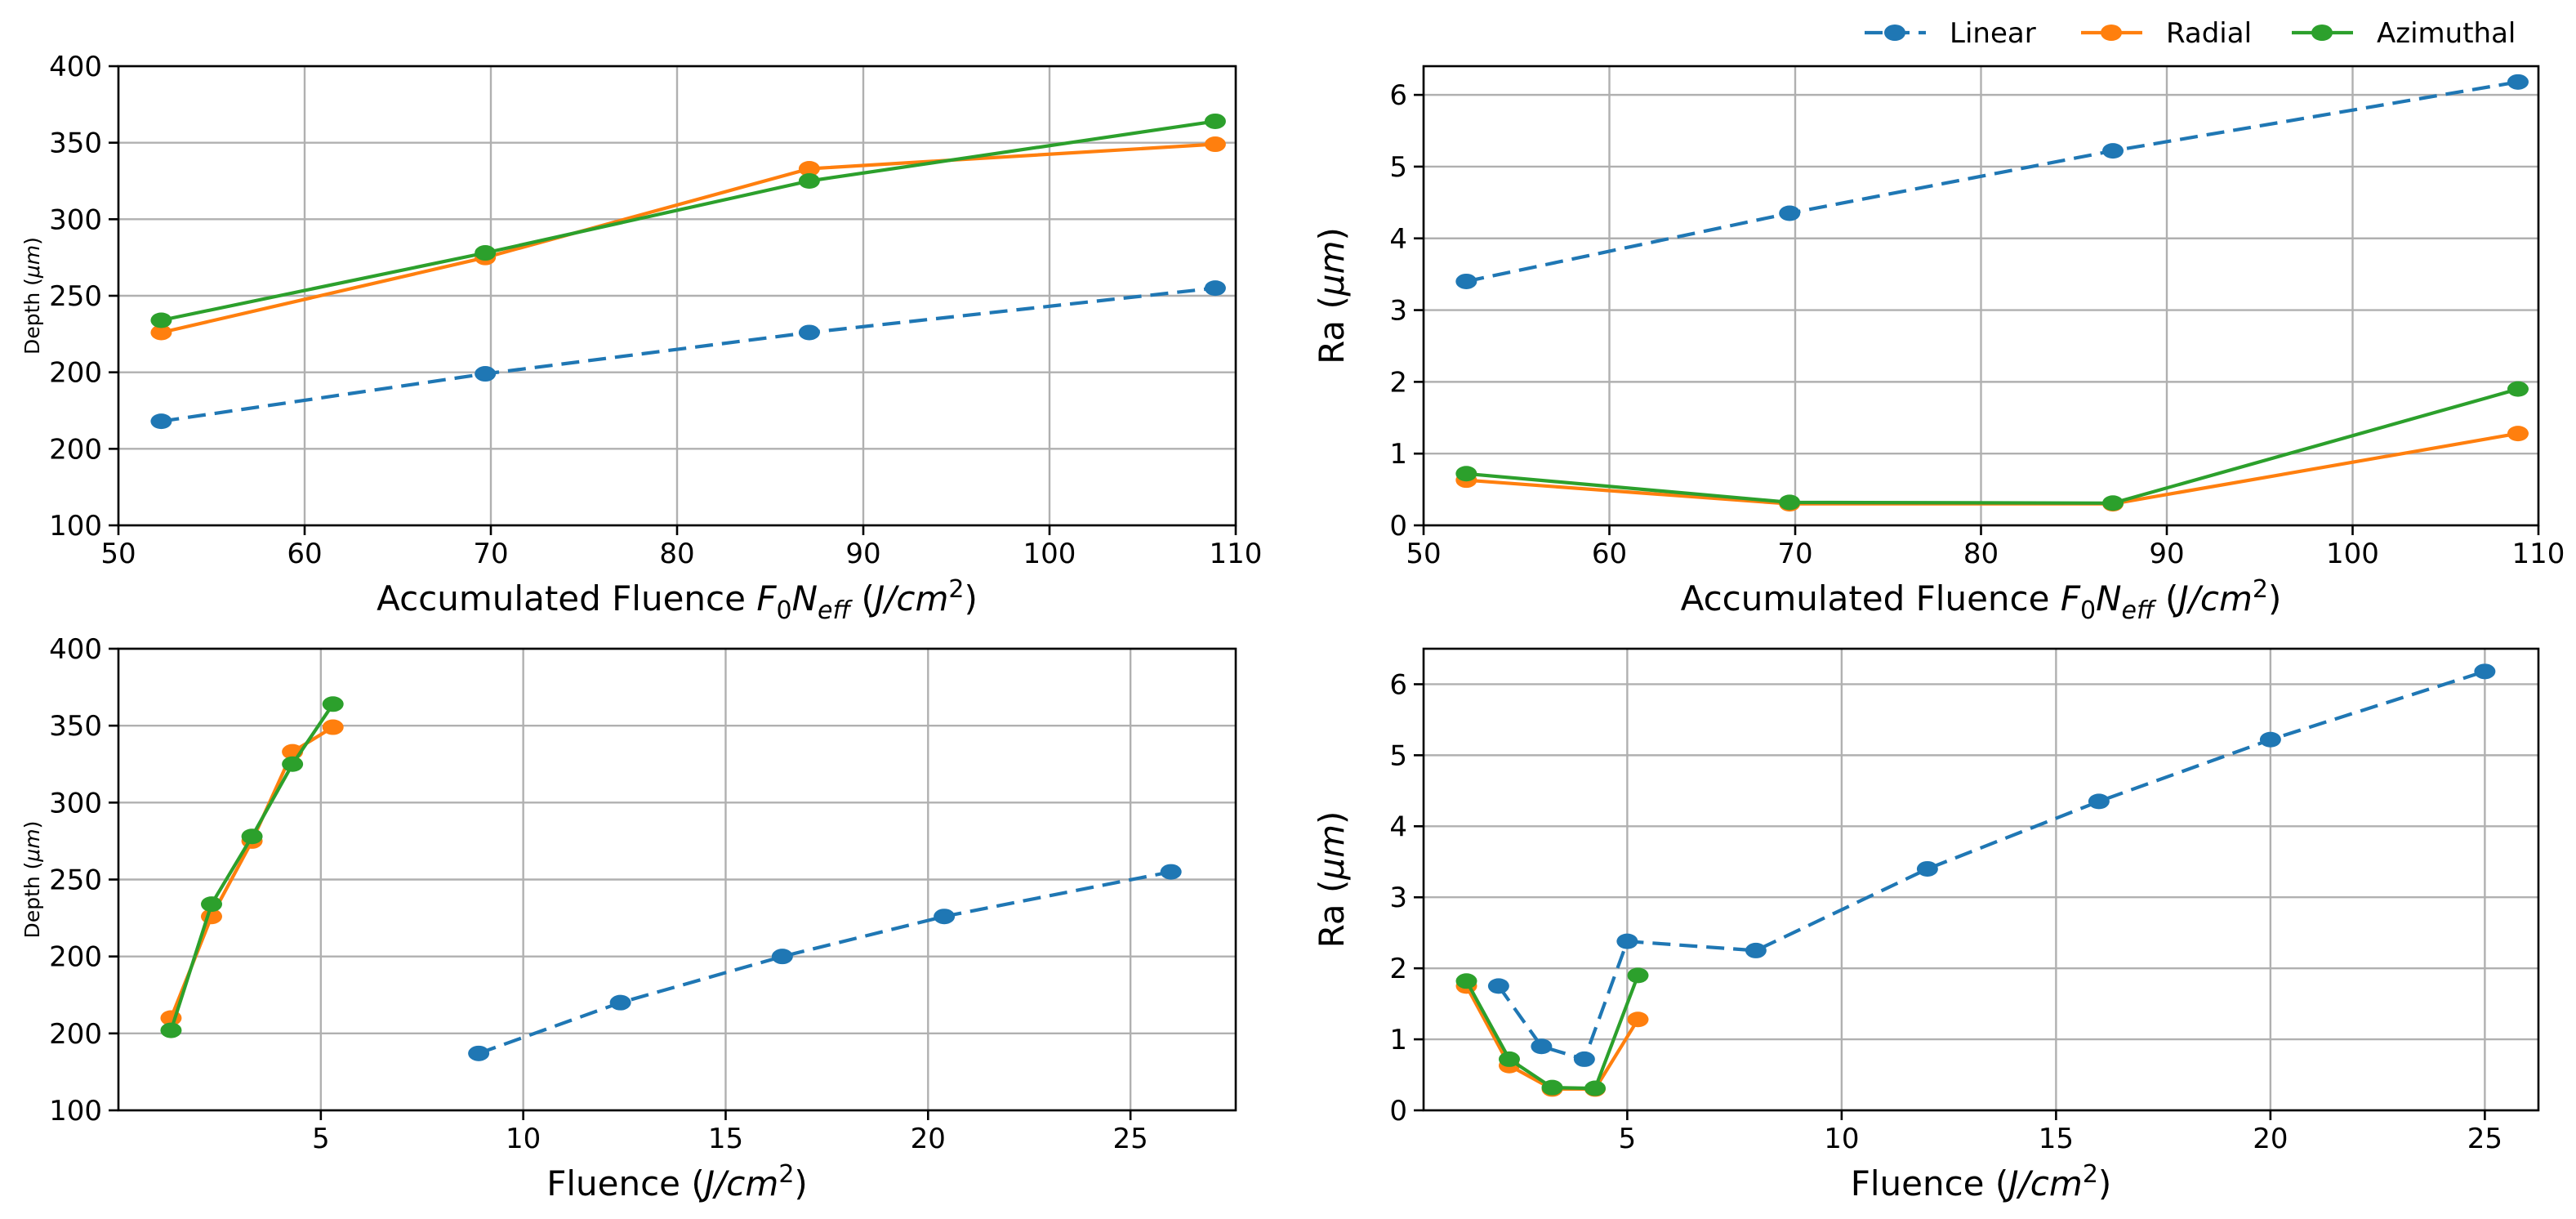  I want to click on y-tick-label: 5, so click(1398, 168).